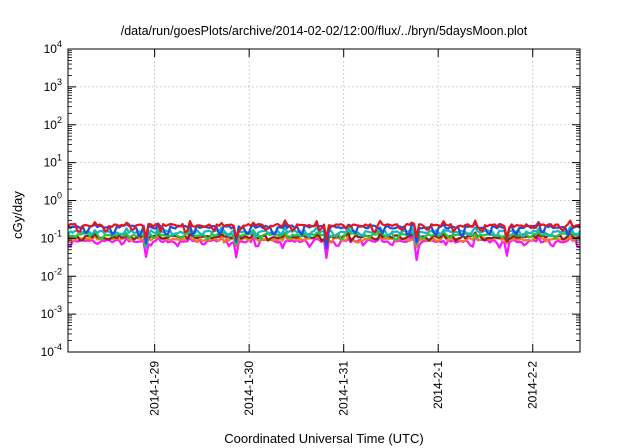  Describe the element at coordinates (53, 161) in the screenshot. I see `y-tick-label: 10¹` at that location.